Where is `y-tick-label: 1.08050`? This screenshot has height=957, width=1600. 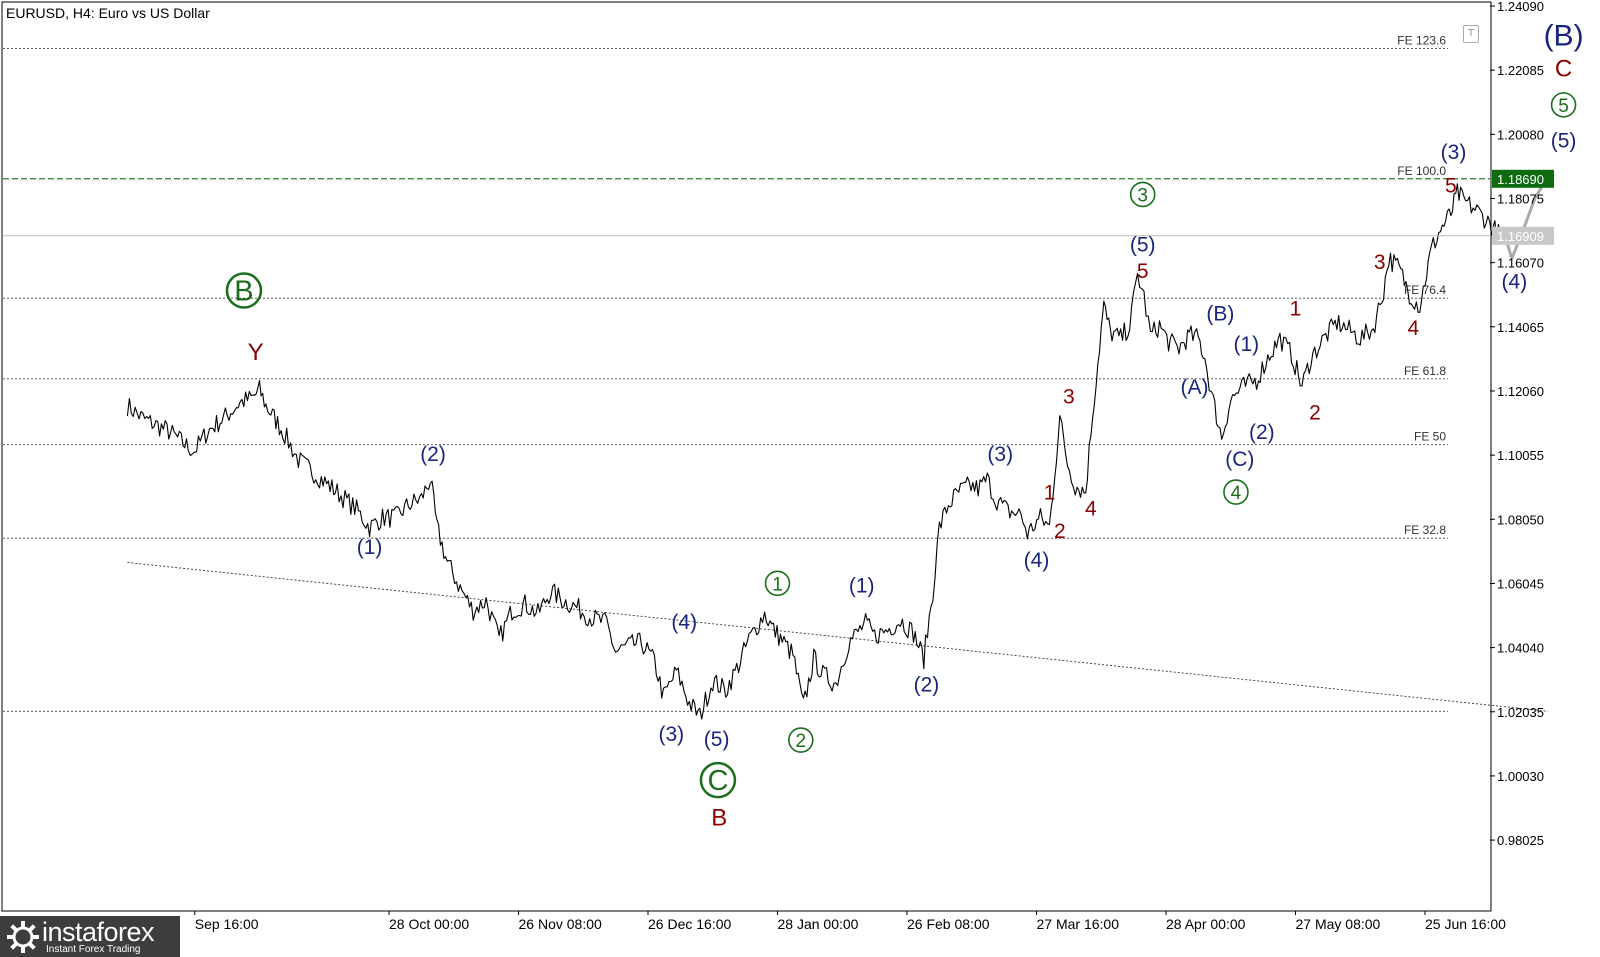
y-tick-label: 1.08050 is located at coordinates (1520, 519).